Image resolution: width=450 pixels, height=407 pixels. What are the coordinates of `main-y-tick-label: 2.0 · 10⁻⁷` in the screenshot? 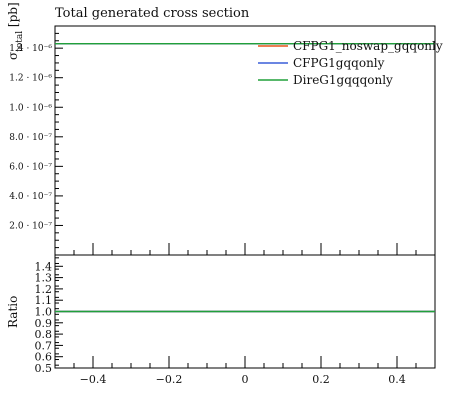 It's located at (30, 226).